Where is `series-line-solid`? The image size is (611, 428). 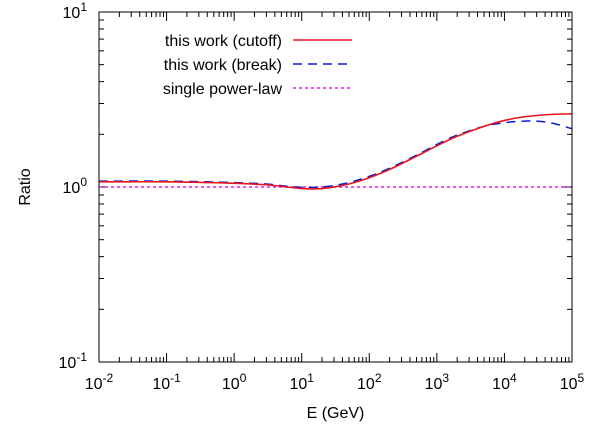
series-line-solid is located at coordinates (335, 151).